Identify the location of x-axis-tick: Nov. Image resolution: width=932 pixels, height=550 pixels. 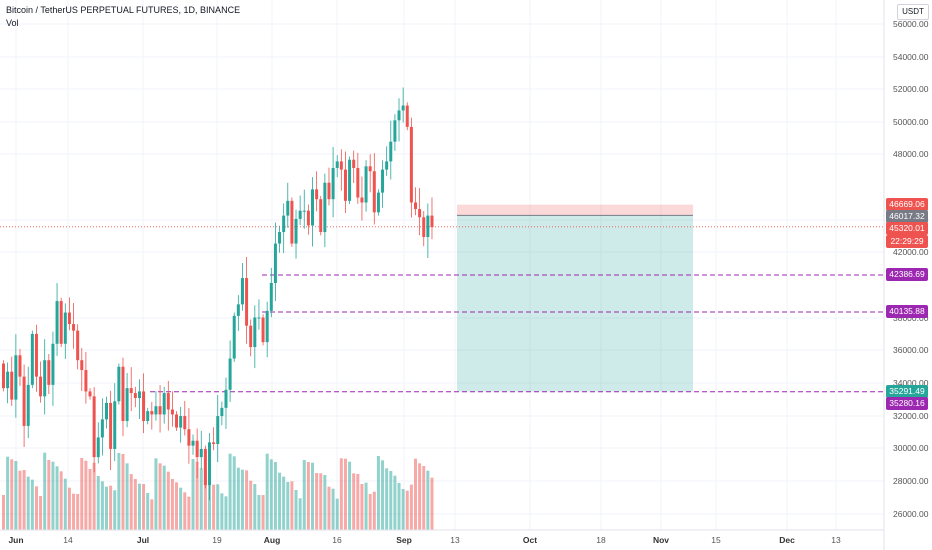
(661, 540).